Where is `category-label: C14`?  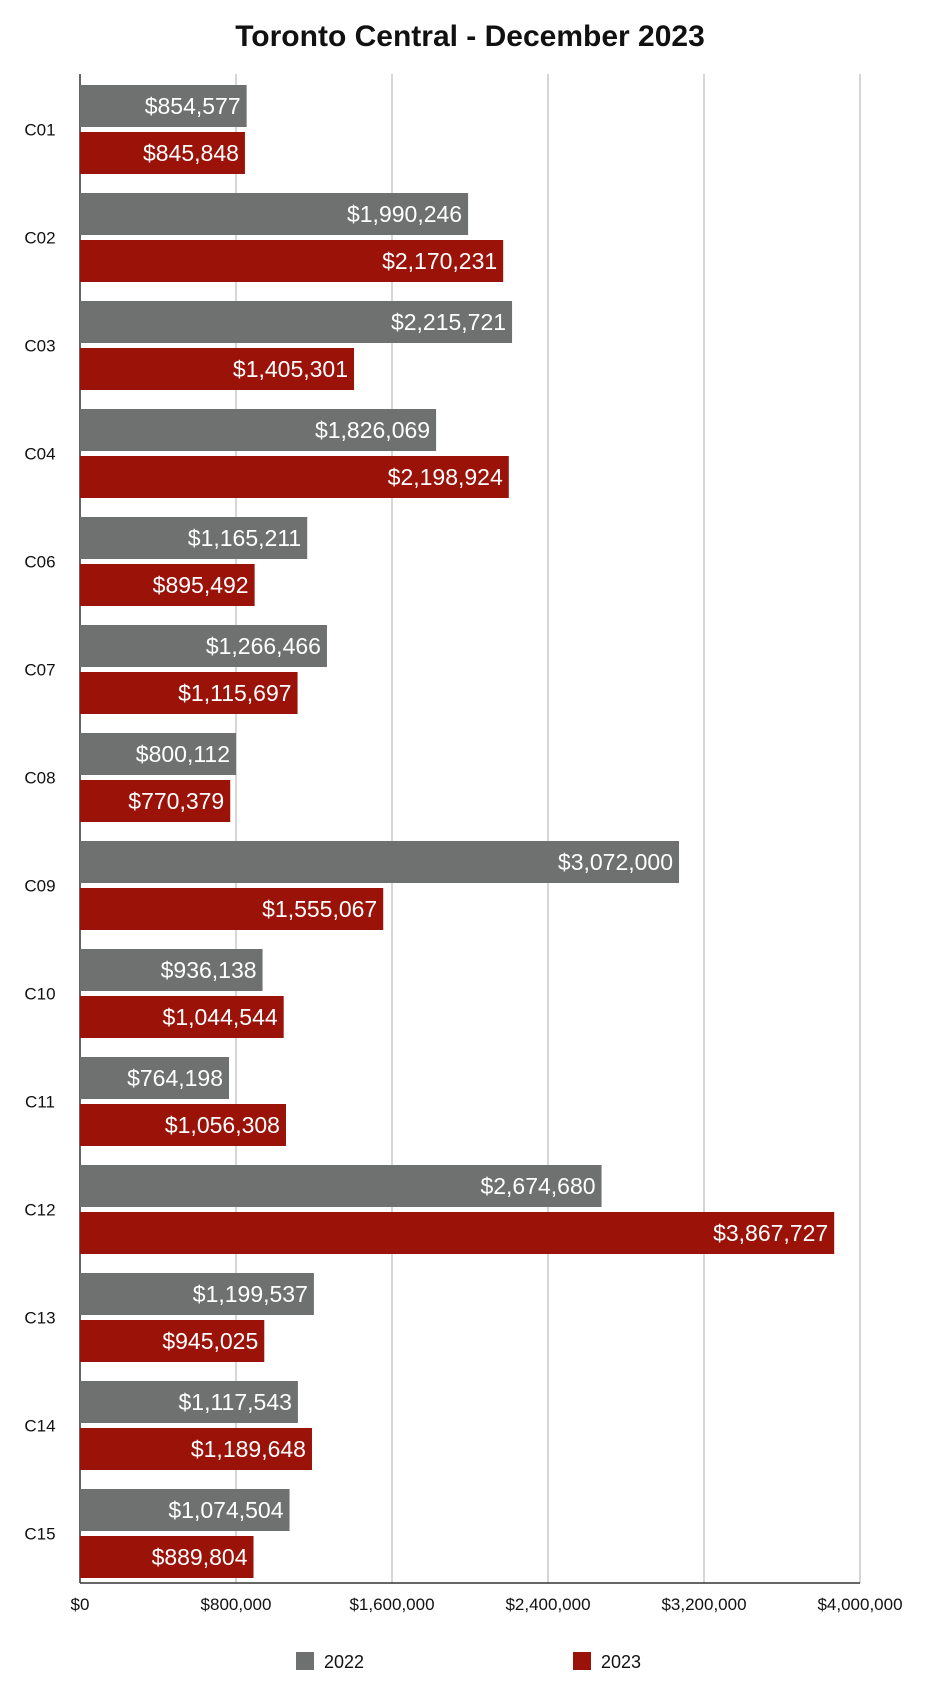
category-label: C14 is located at coordinates (39, 1426).